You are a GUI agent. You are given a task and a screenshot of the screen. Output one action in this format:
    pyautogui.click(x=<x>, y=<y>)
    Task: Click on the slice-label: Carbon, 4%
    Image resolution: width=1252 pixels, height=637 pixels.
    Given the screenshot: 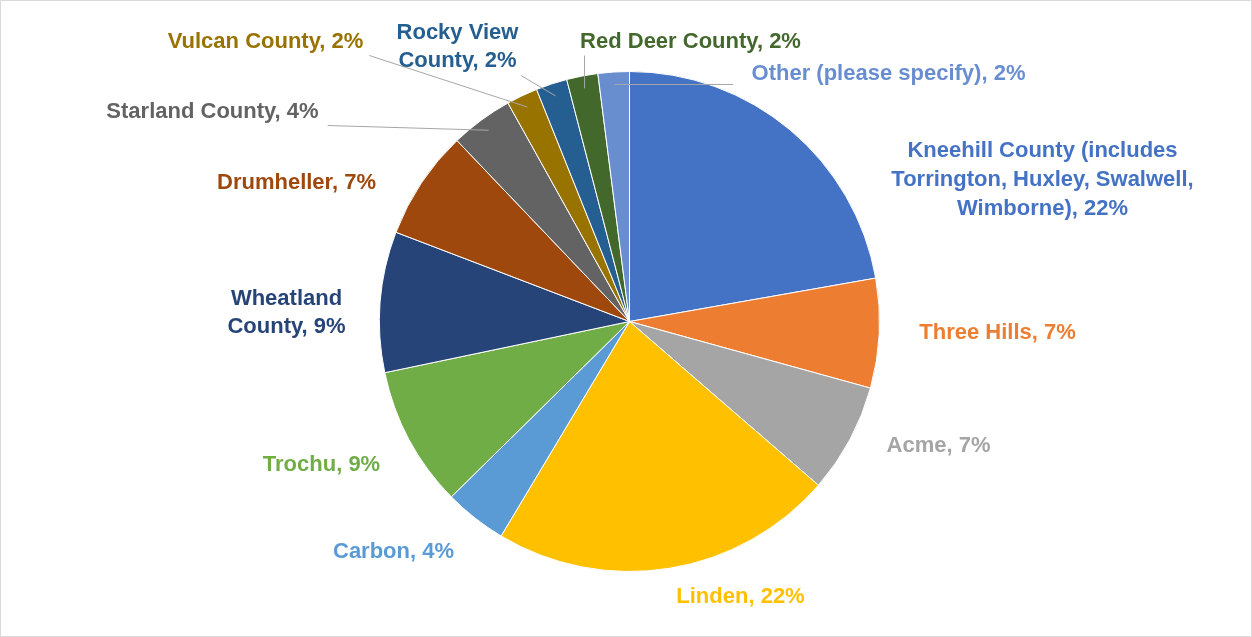 What is the action you would take?
    pyautogui.click(x=393, y=550)
    